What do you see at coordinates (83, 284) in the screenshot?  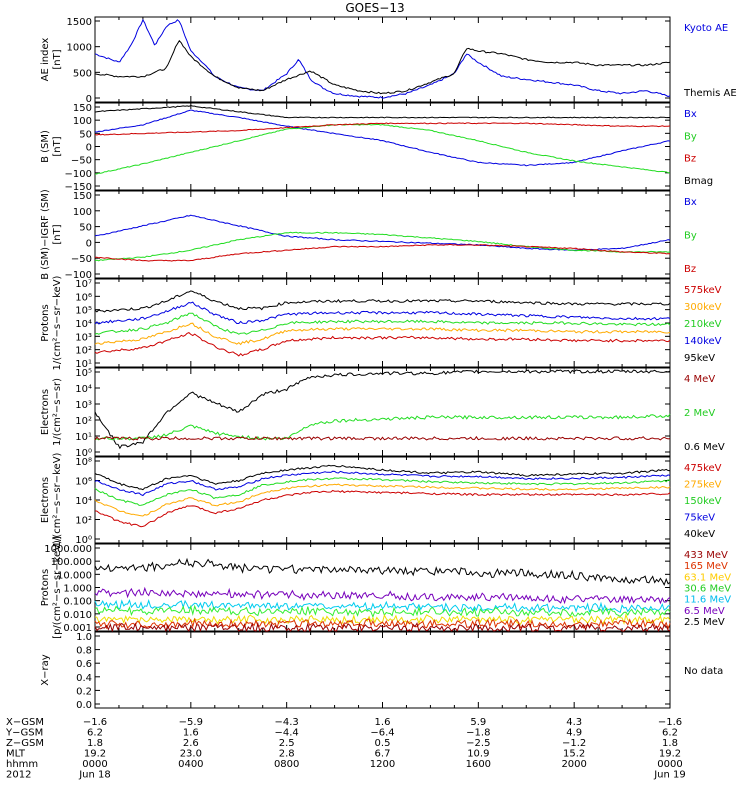 I see `y-tick-label: 10⁷` at bounding box center [83, 284].